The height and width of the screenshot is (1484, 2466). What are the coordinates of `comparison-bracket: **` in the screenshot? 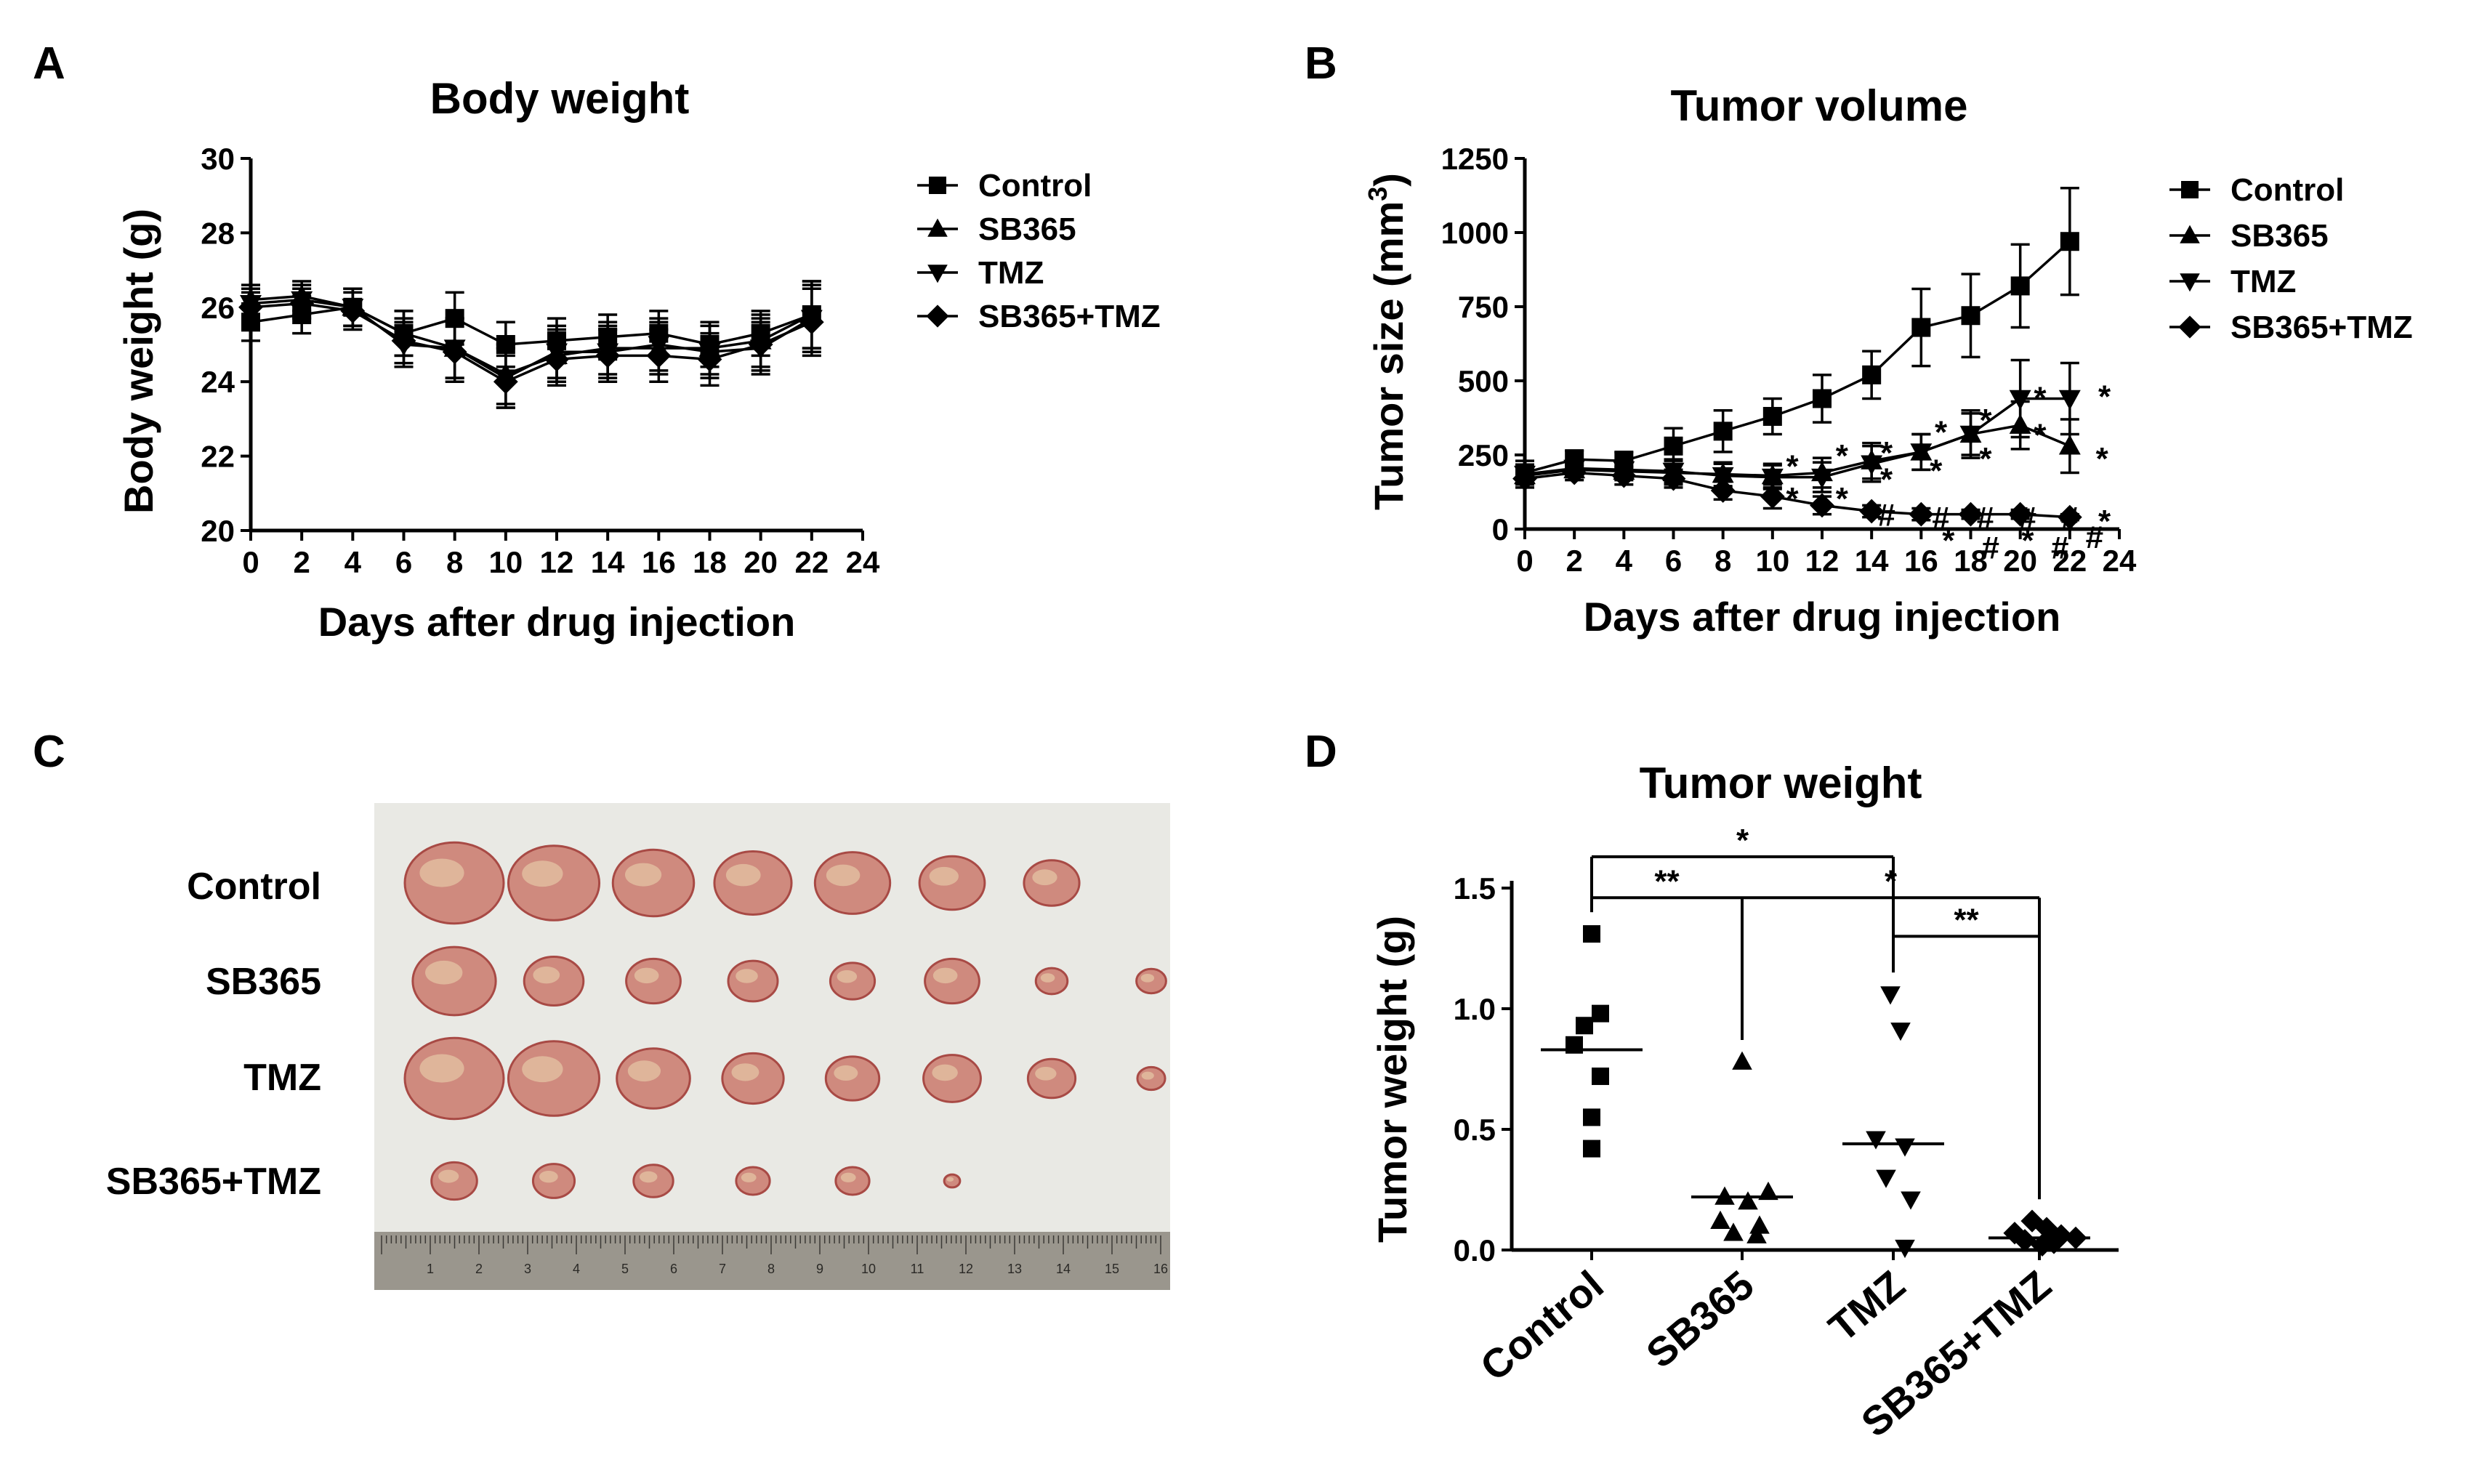 It's located at (1967, 1051).